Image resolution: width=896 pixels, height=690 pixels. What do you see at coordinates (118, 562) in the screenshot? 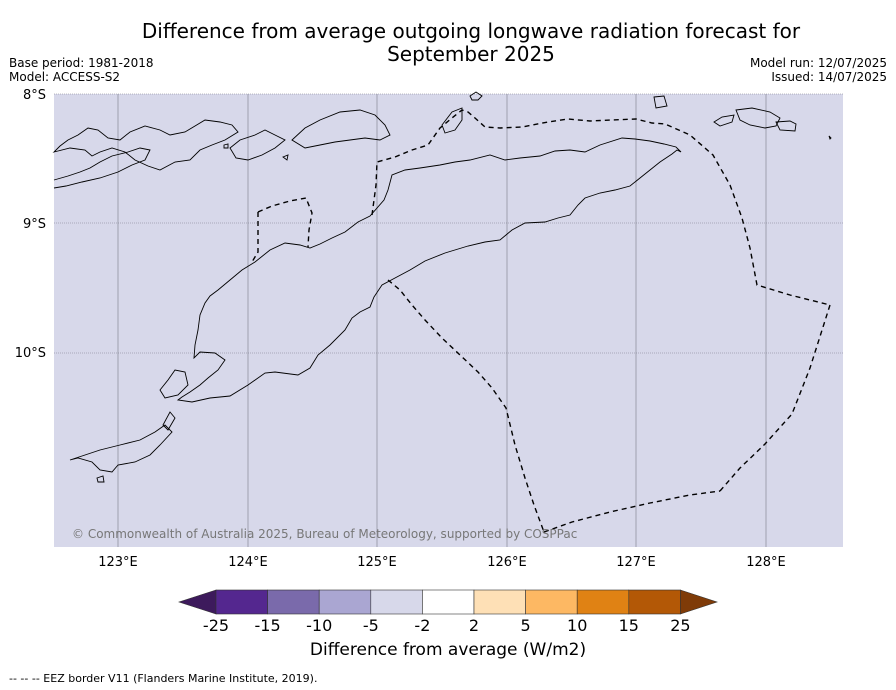
I see `lon-label-123e: 123°E` at bounding box center [118, 562].